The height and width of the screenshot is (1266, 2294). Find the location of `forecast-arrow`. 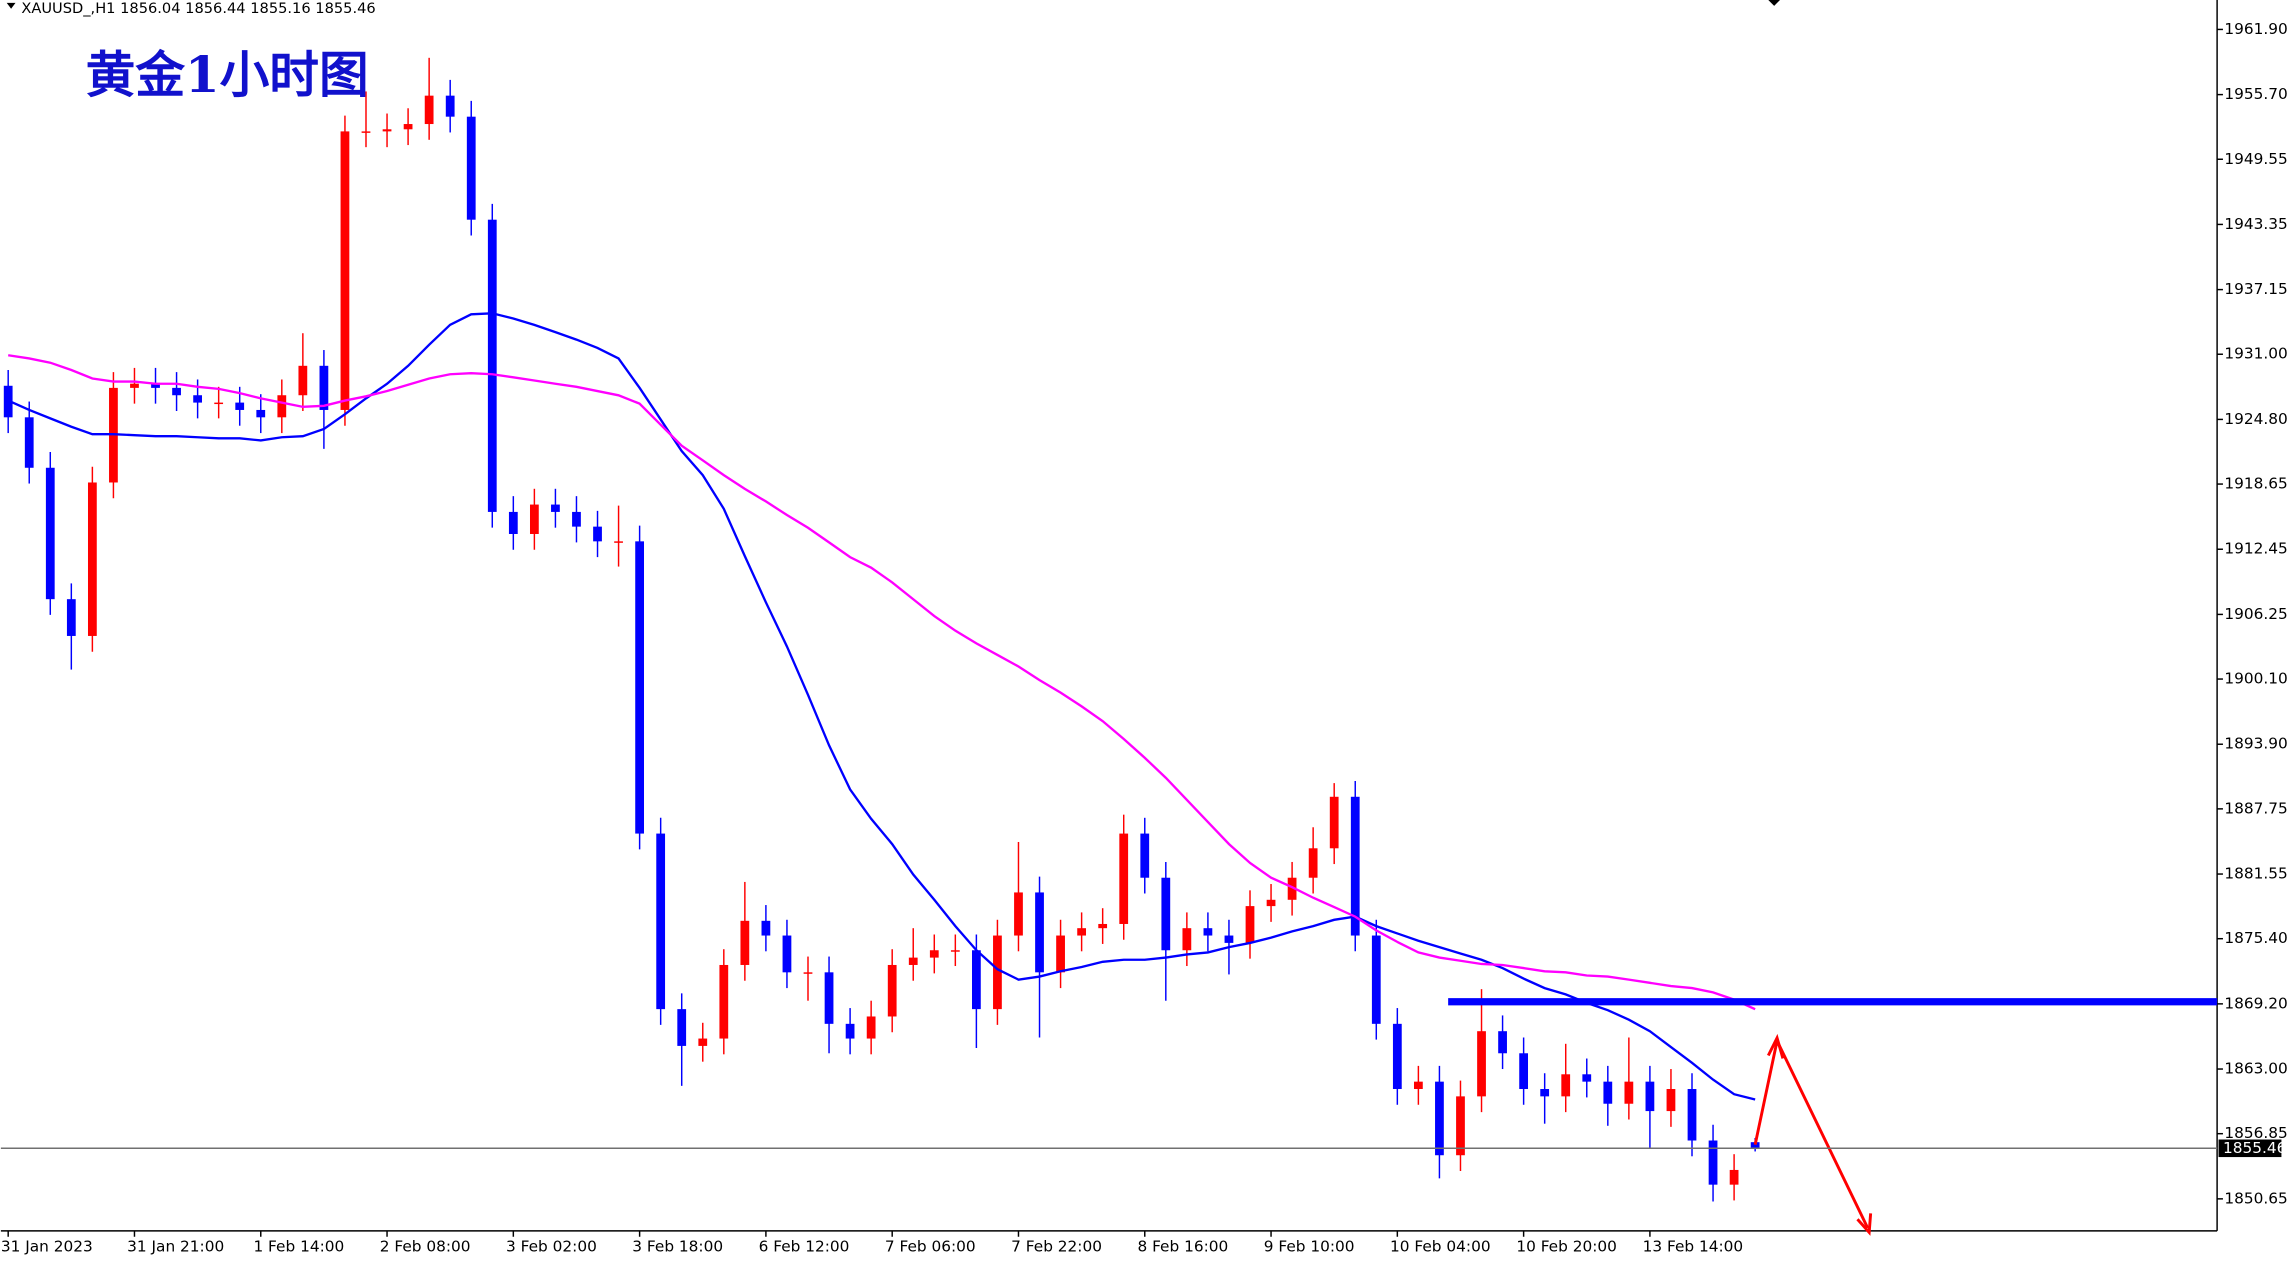

forecast-arrow is located at coordinates (1813, 1134).